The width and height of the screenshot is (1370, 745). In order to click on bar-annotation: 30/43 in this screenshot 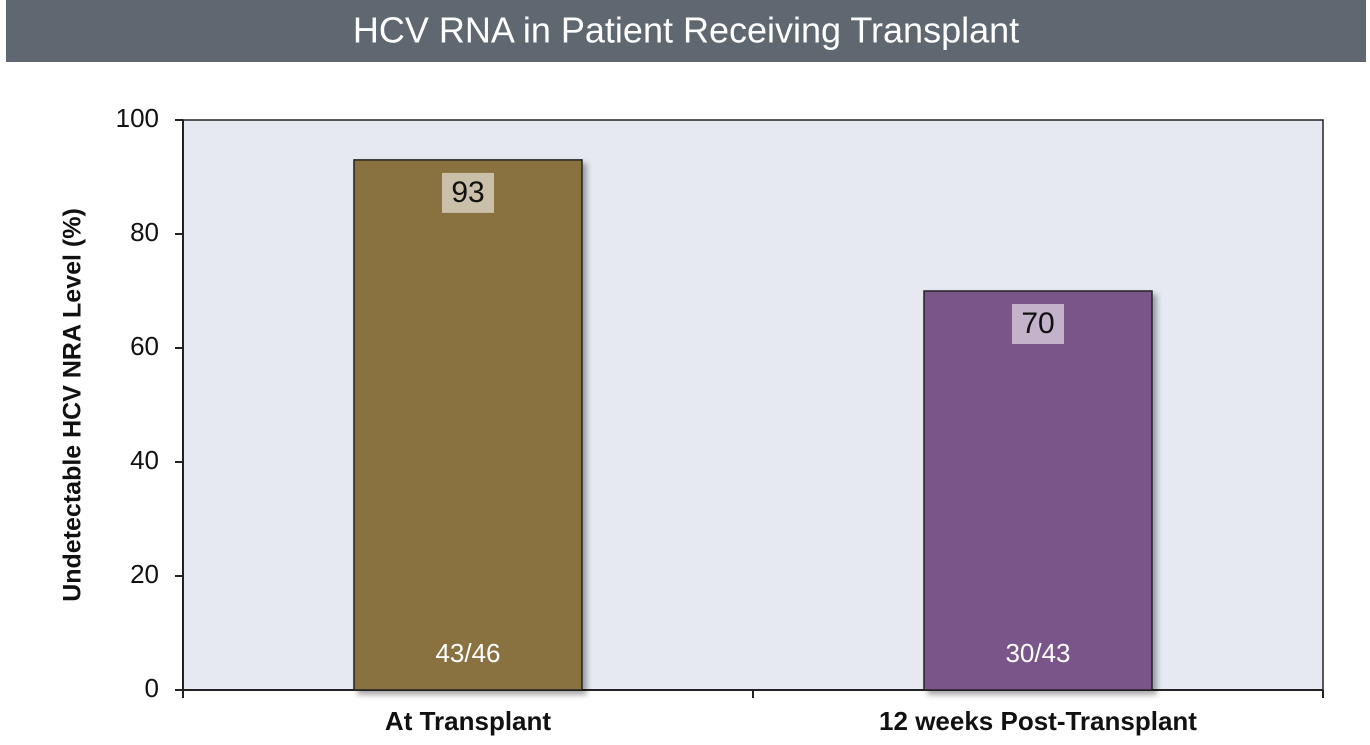, I will do `click(1037, 653)`.